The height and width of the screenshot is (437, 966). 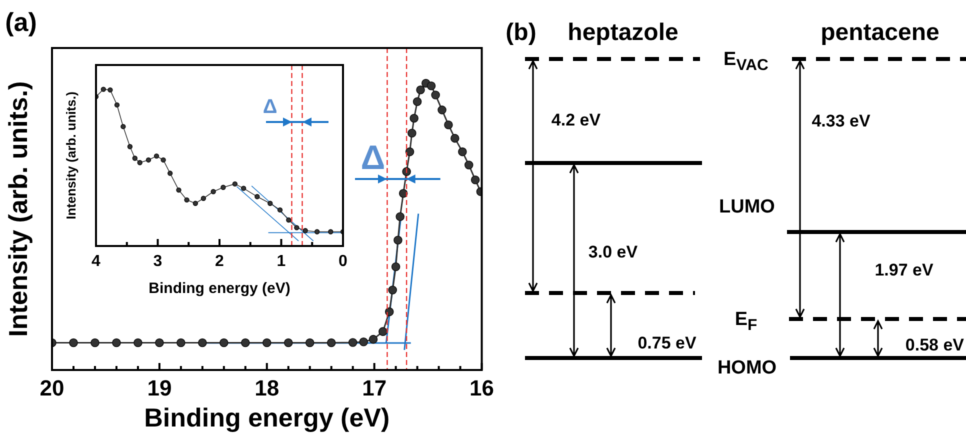 What do you see at coordinates (623, 32) in the screenshot?
I see `text: heptazole` at bounding box center [623, 32].